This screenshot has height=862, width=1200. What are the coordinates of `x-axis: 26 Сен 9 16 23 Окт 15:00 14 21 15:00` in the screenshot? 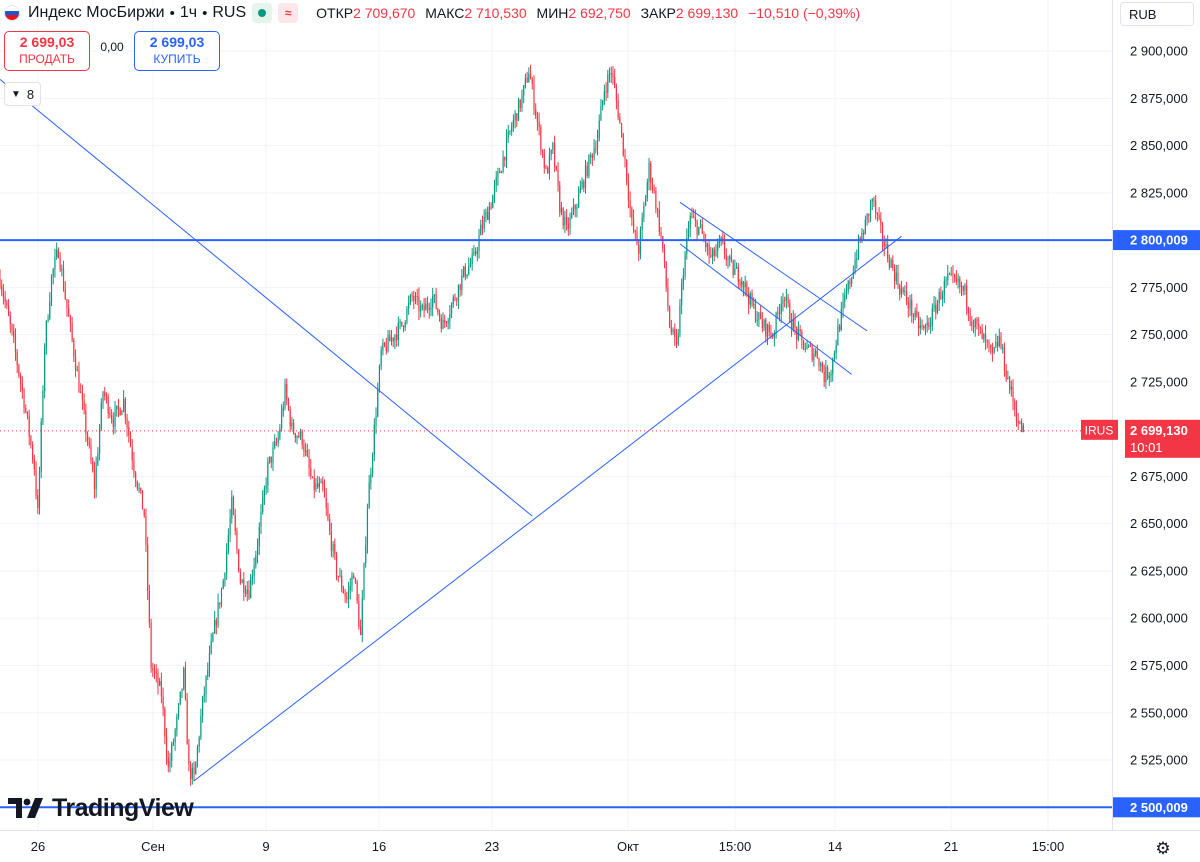 It's located at (548, 846).